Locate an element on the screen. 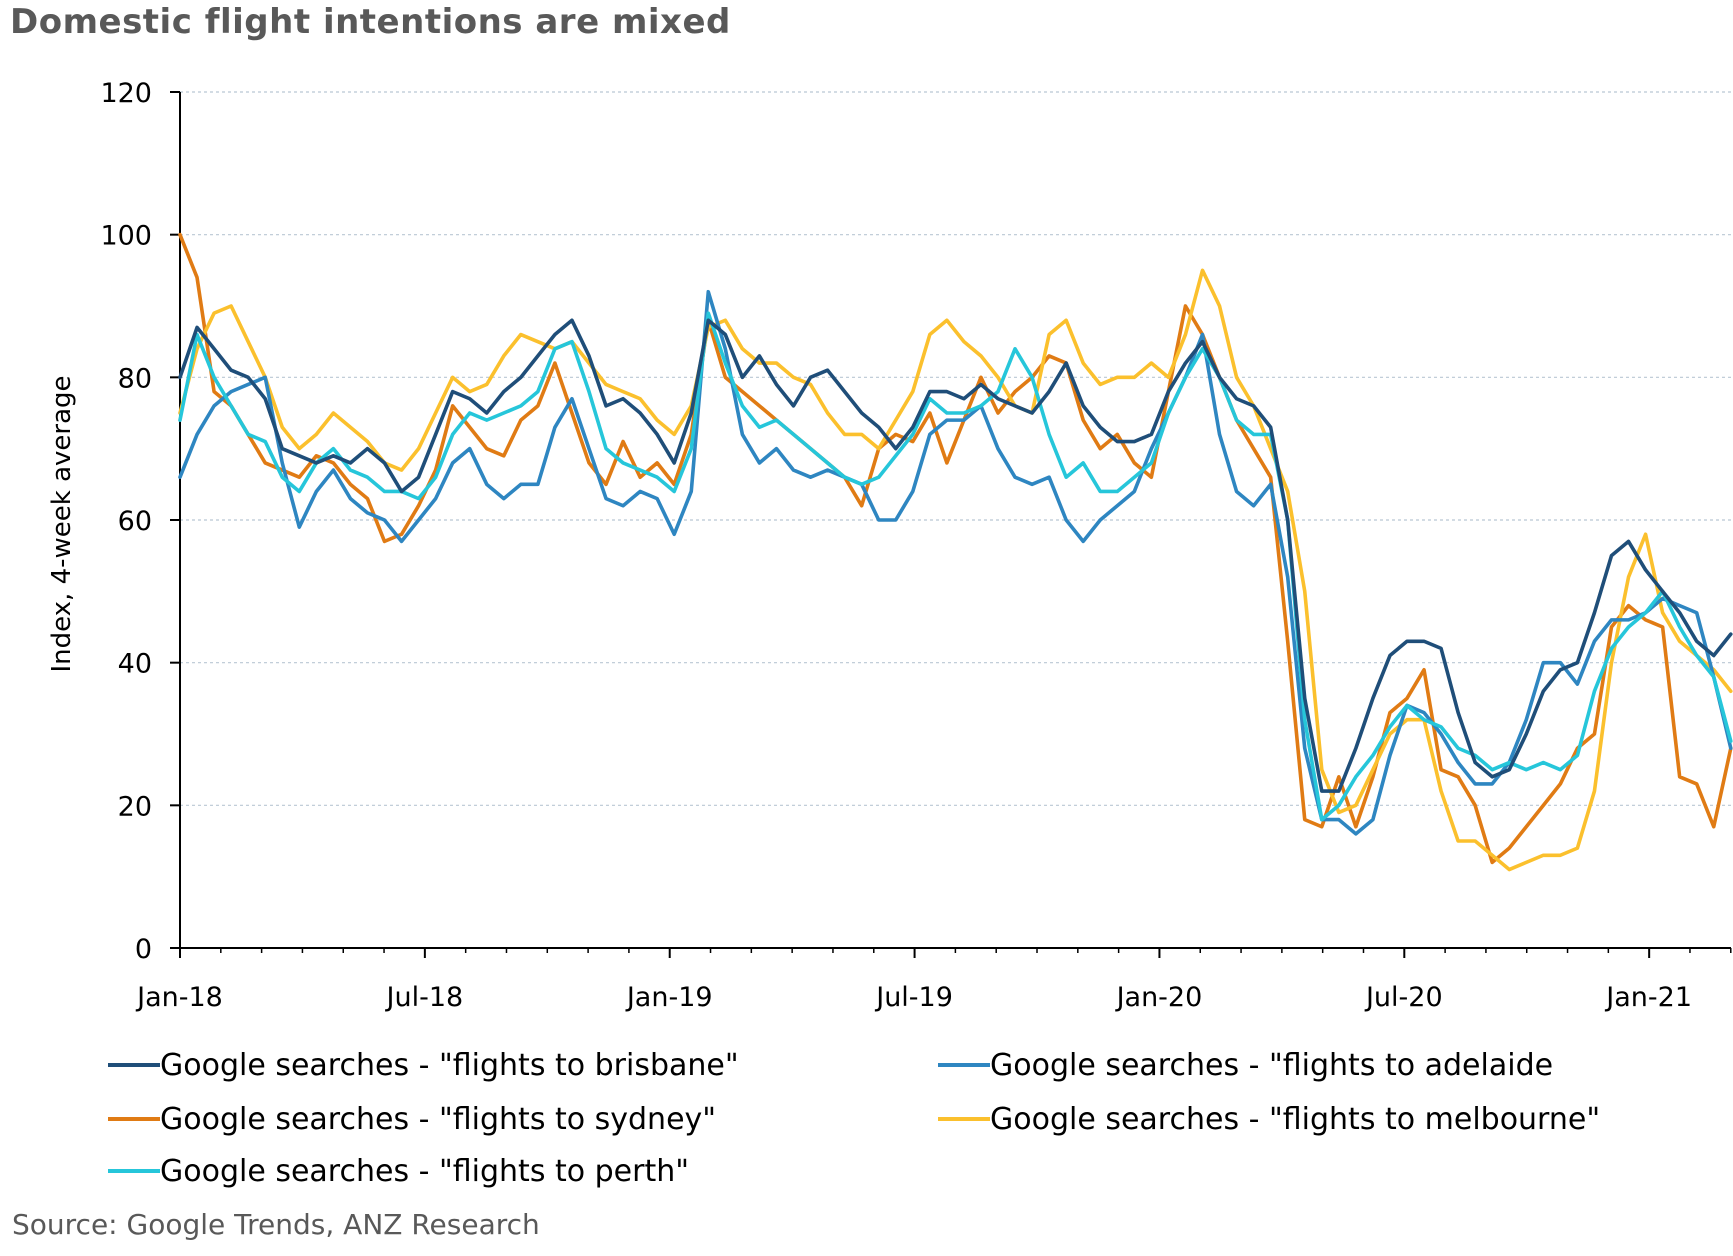  x-tick-label: Jul-18 is located at coordinates (424, 997).